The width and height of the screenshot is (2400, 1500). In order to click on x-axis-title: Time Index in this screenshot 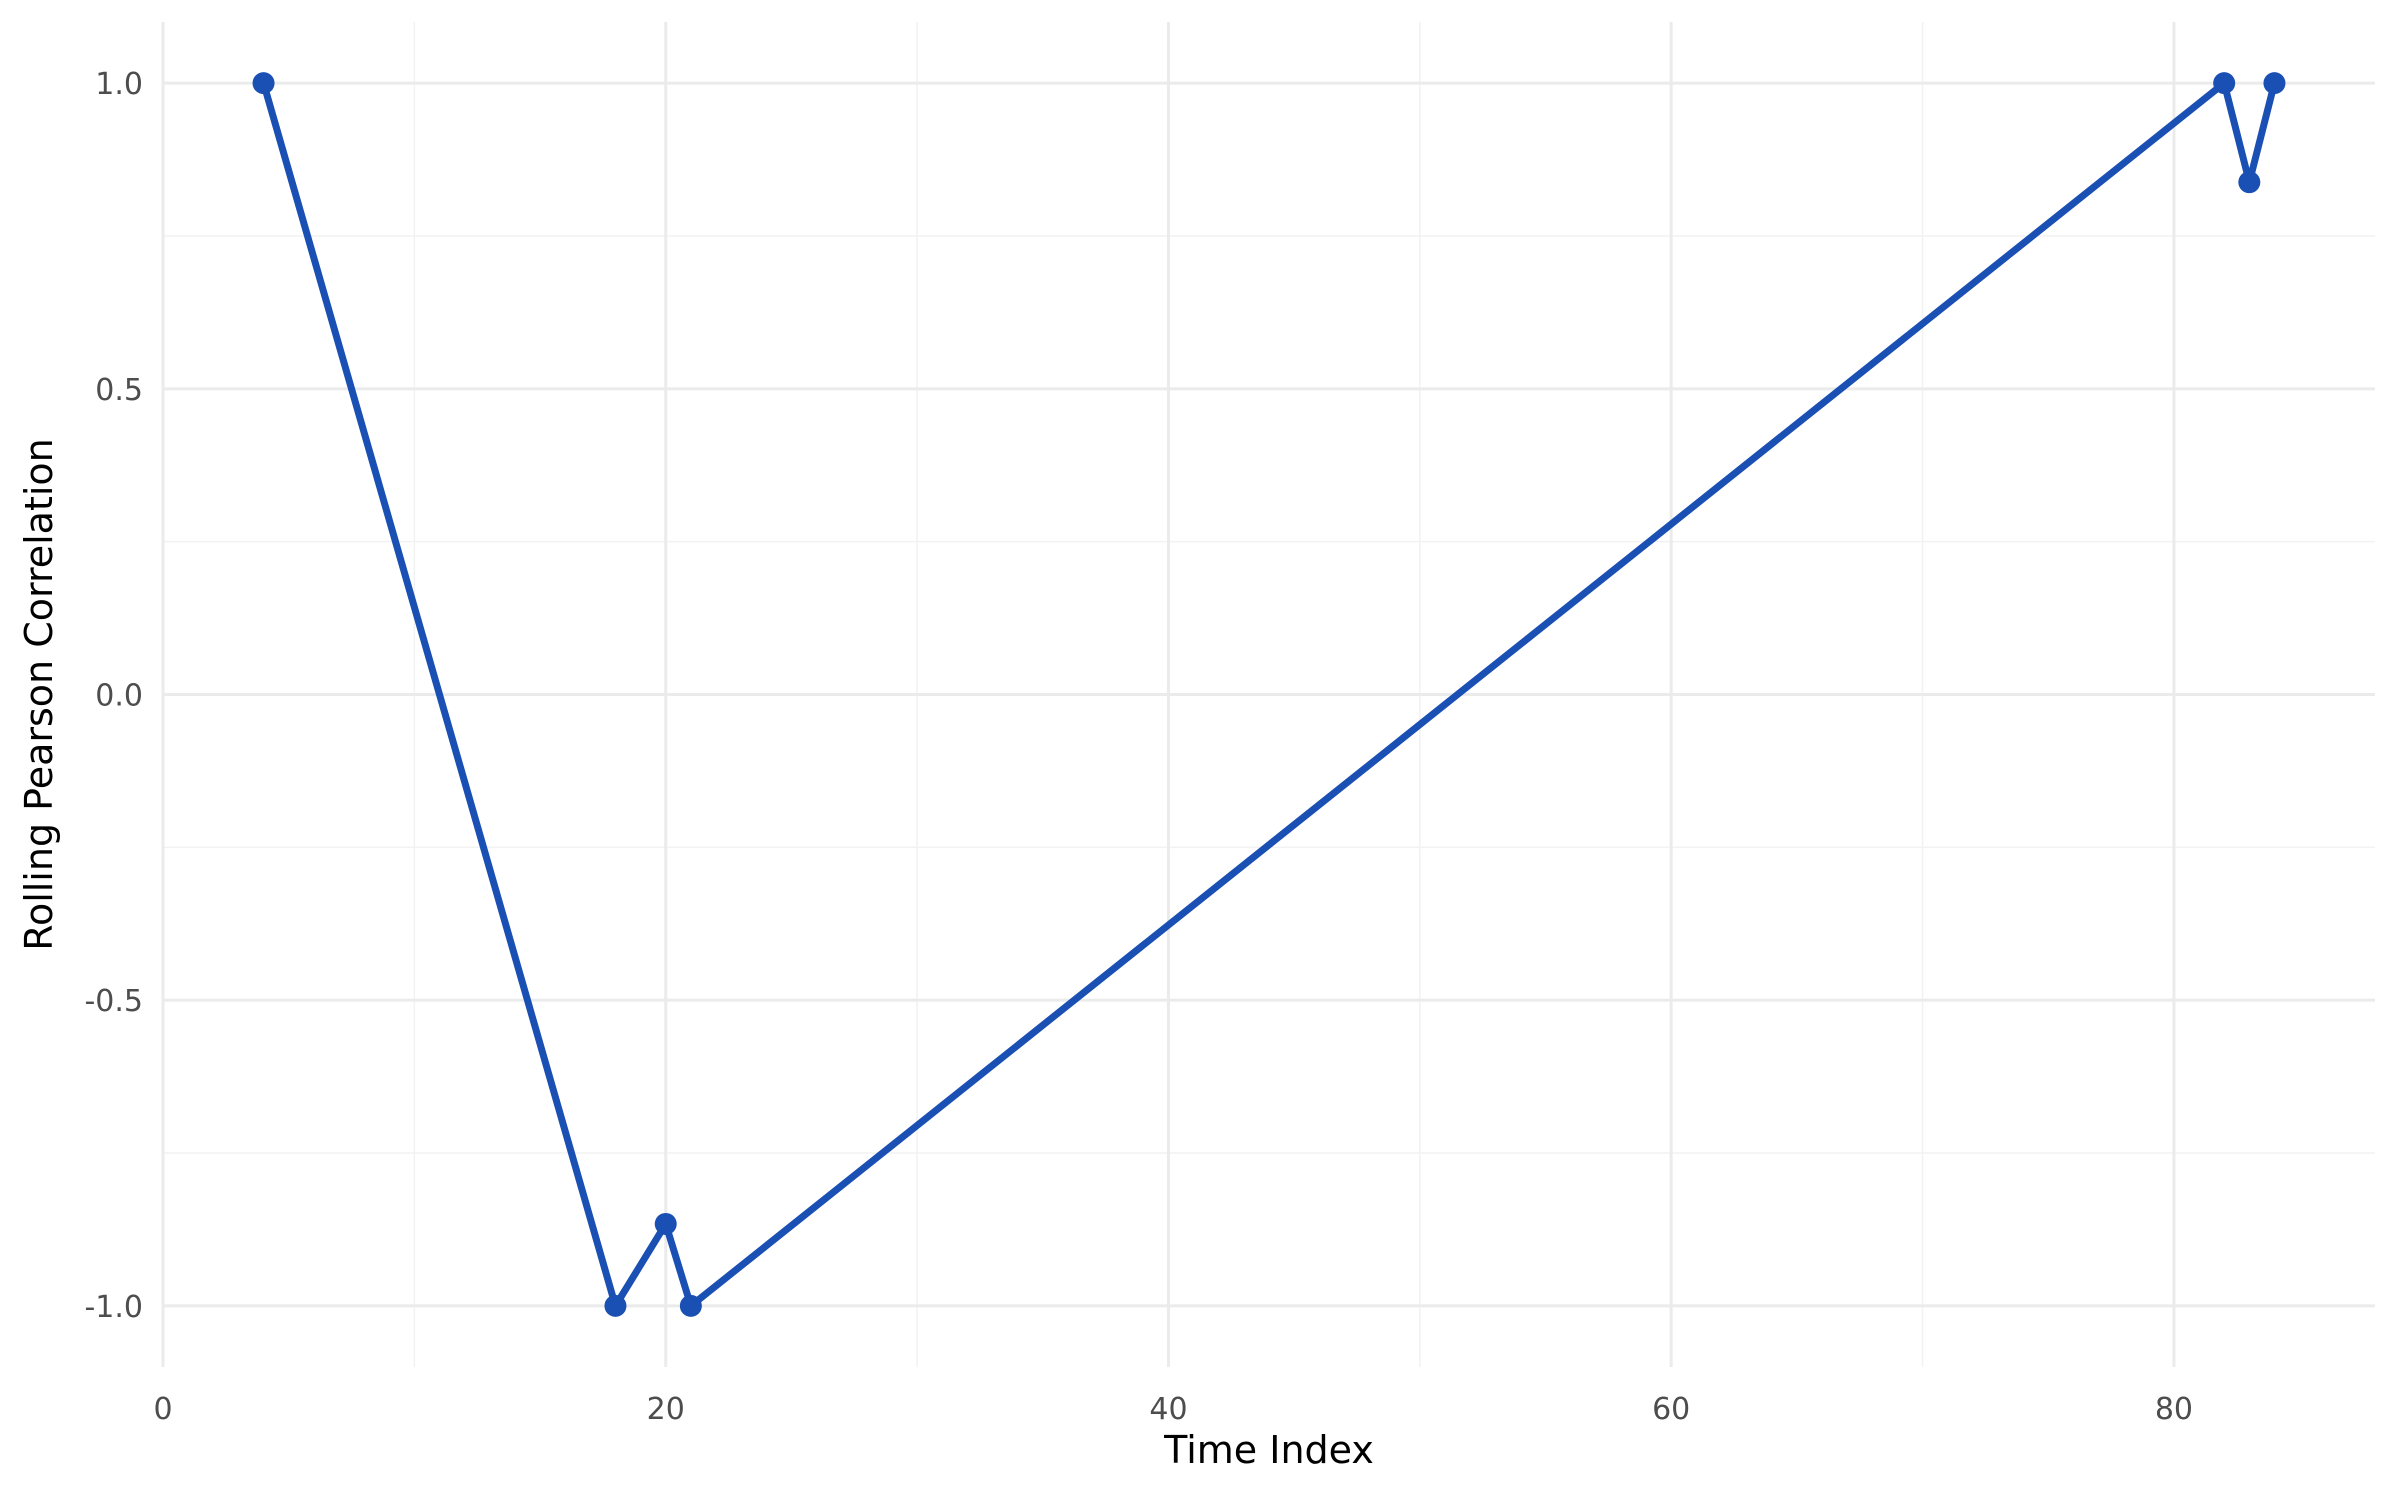, I will do `click(1268, 1450)`.